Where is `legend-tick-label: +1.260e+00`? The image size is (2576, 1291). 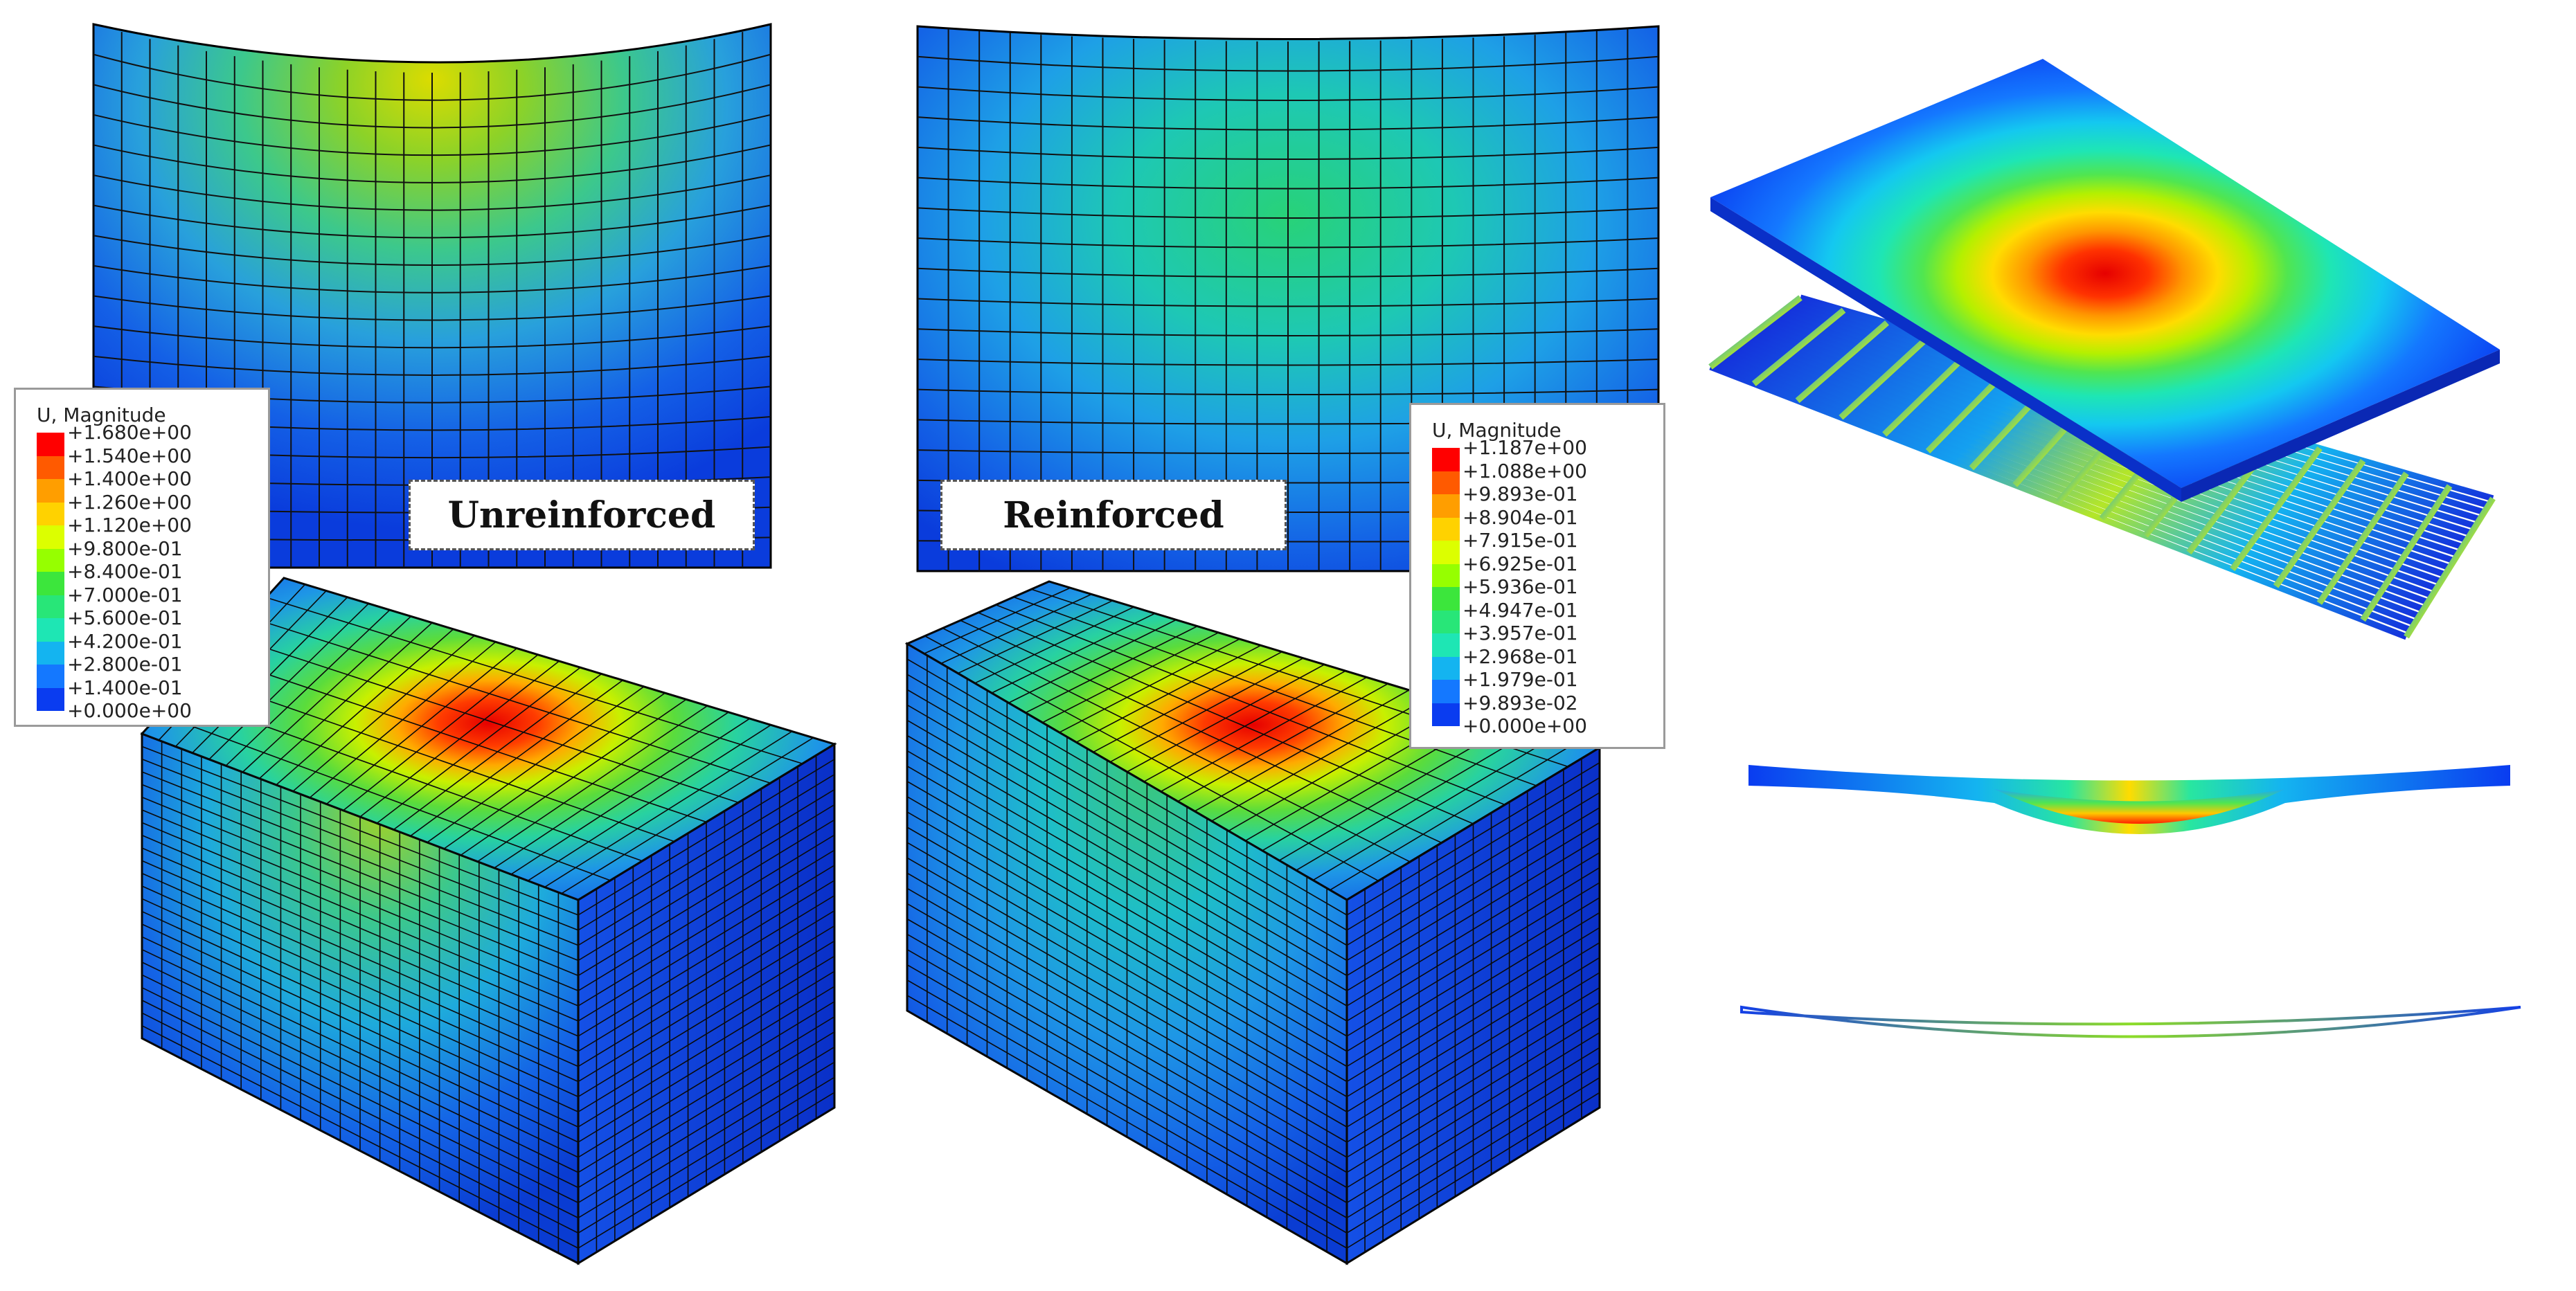
legend-tick-label: +1.260e+00 is located at coordinates (130, 502).